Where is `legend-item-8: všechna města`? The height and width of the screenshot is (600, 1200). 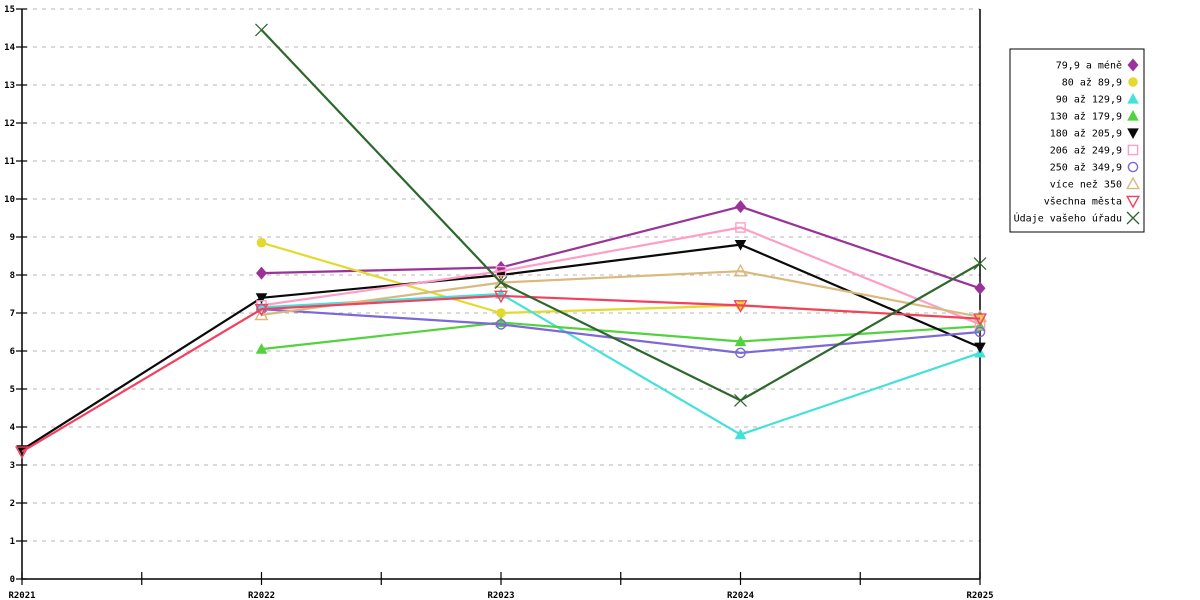
legend-item-8: všechna města is located at coordinates (1092, 202).